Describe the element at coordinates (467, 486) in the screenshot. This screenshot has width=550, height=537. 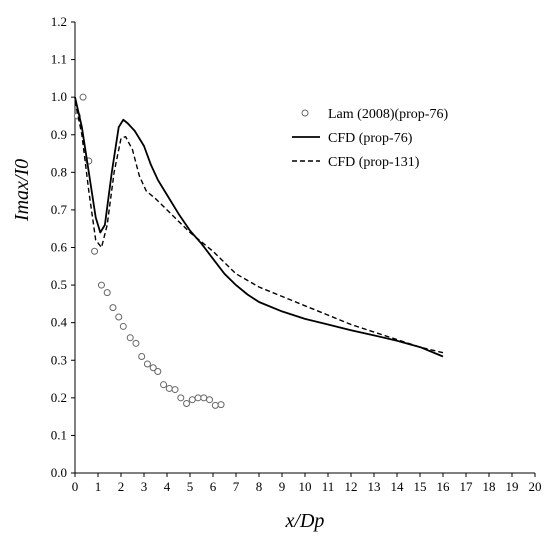
I see `x-tick-label: 17` at that location.